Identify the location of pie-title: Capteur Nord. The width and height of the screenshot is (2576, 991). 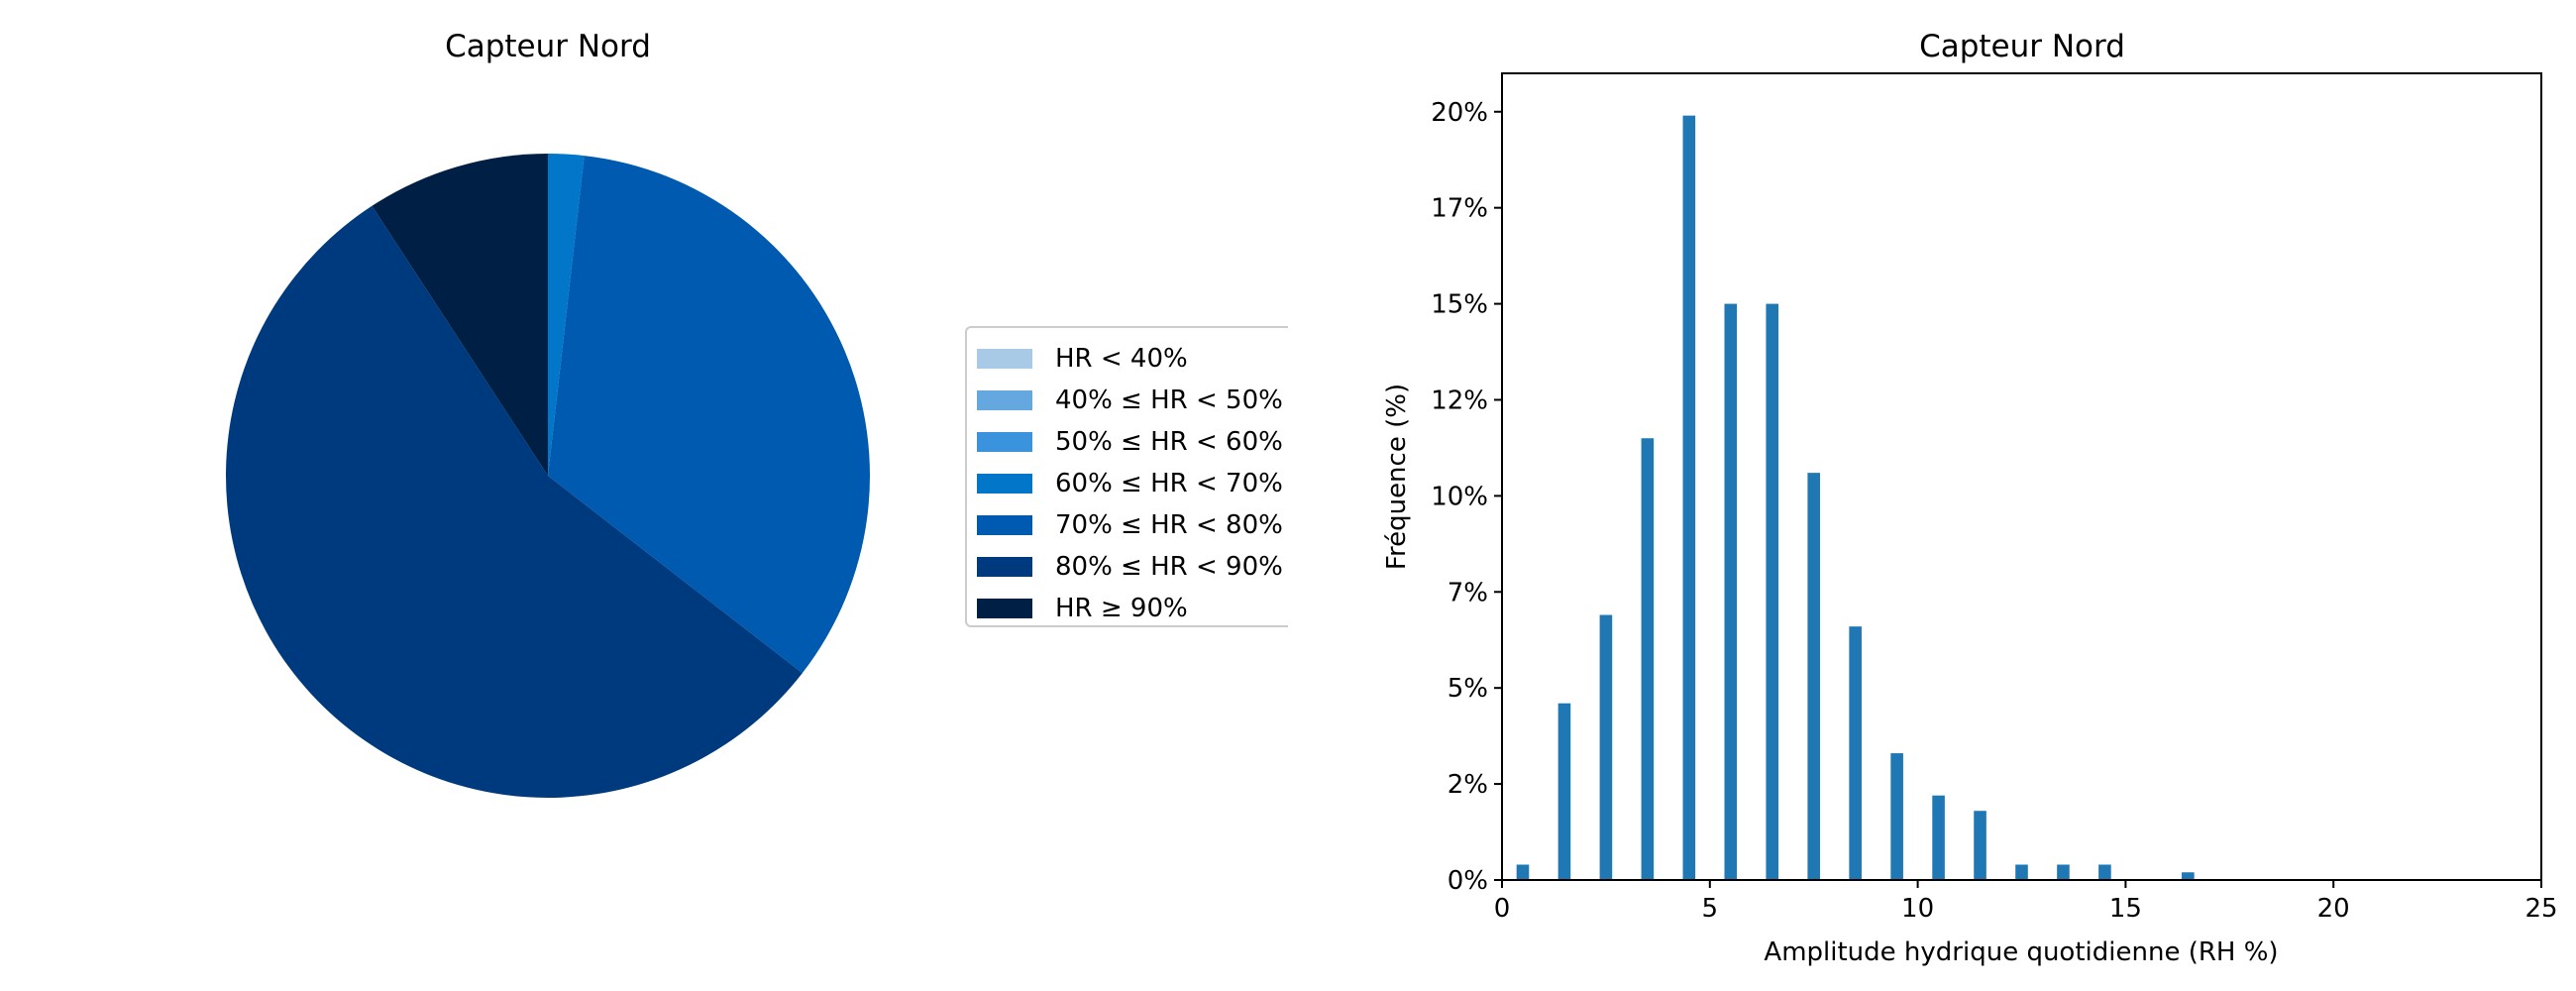
(548, 46).